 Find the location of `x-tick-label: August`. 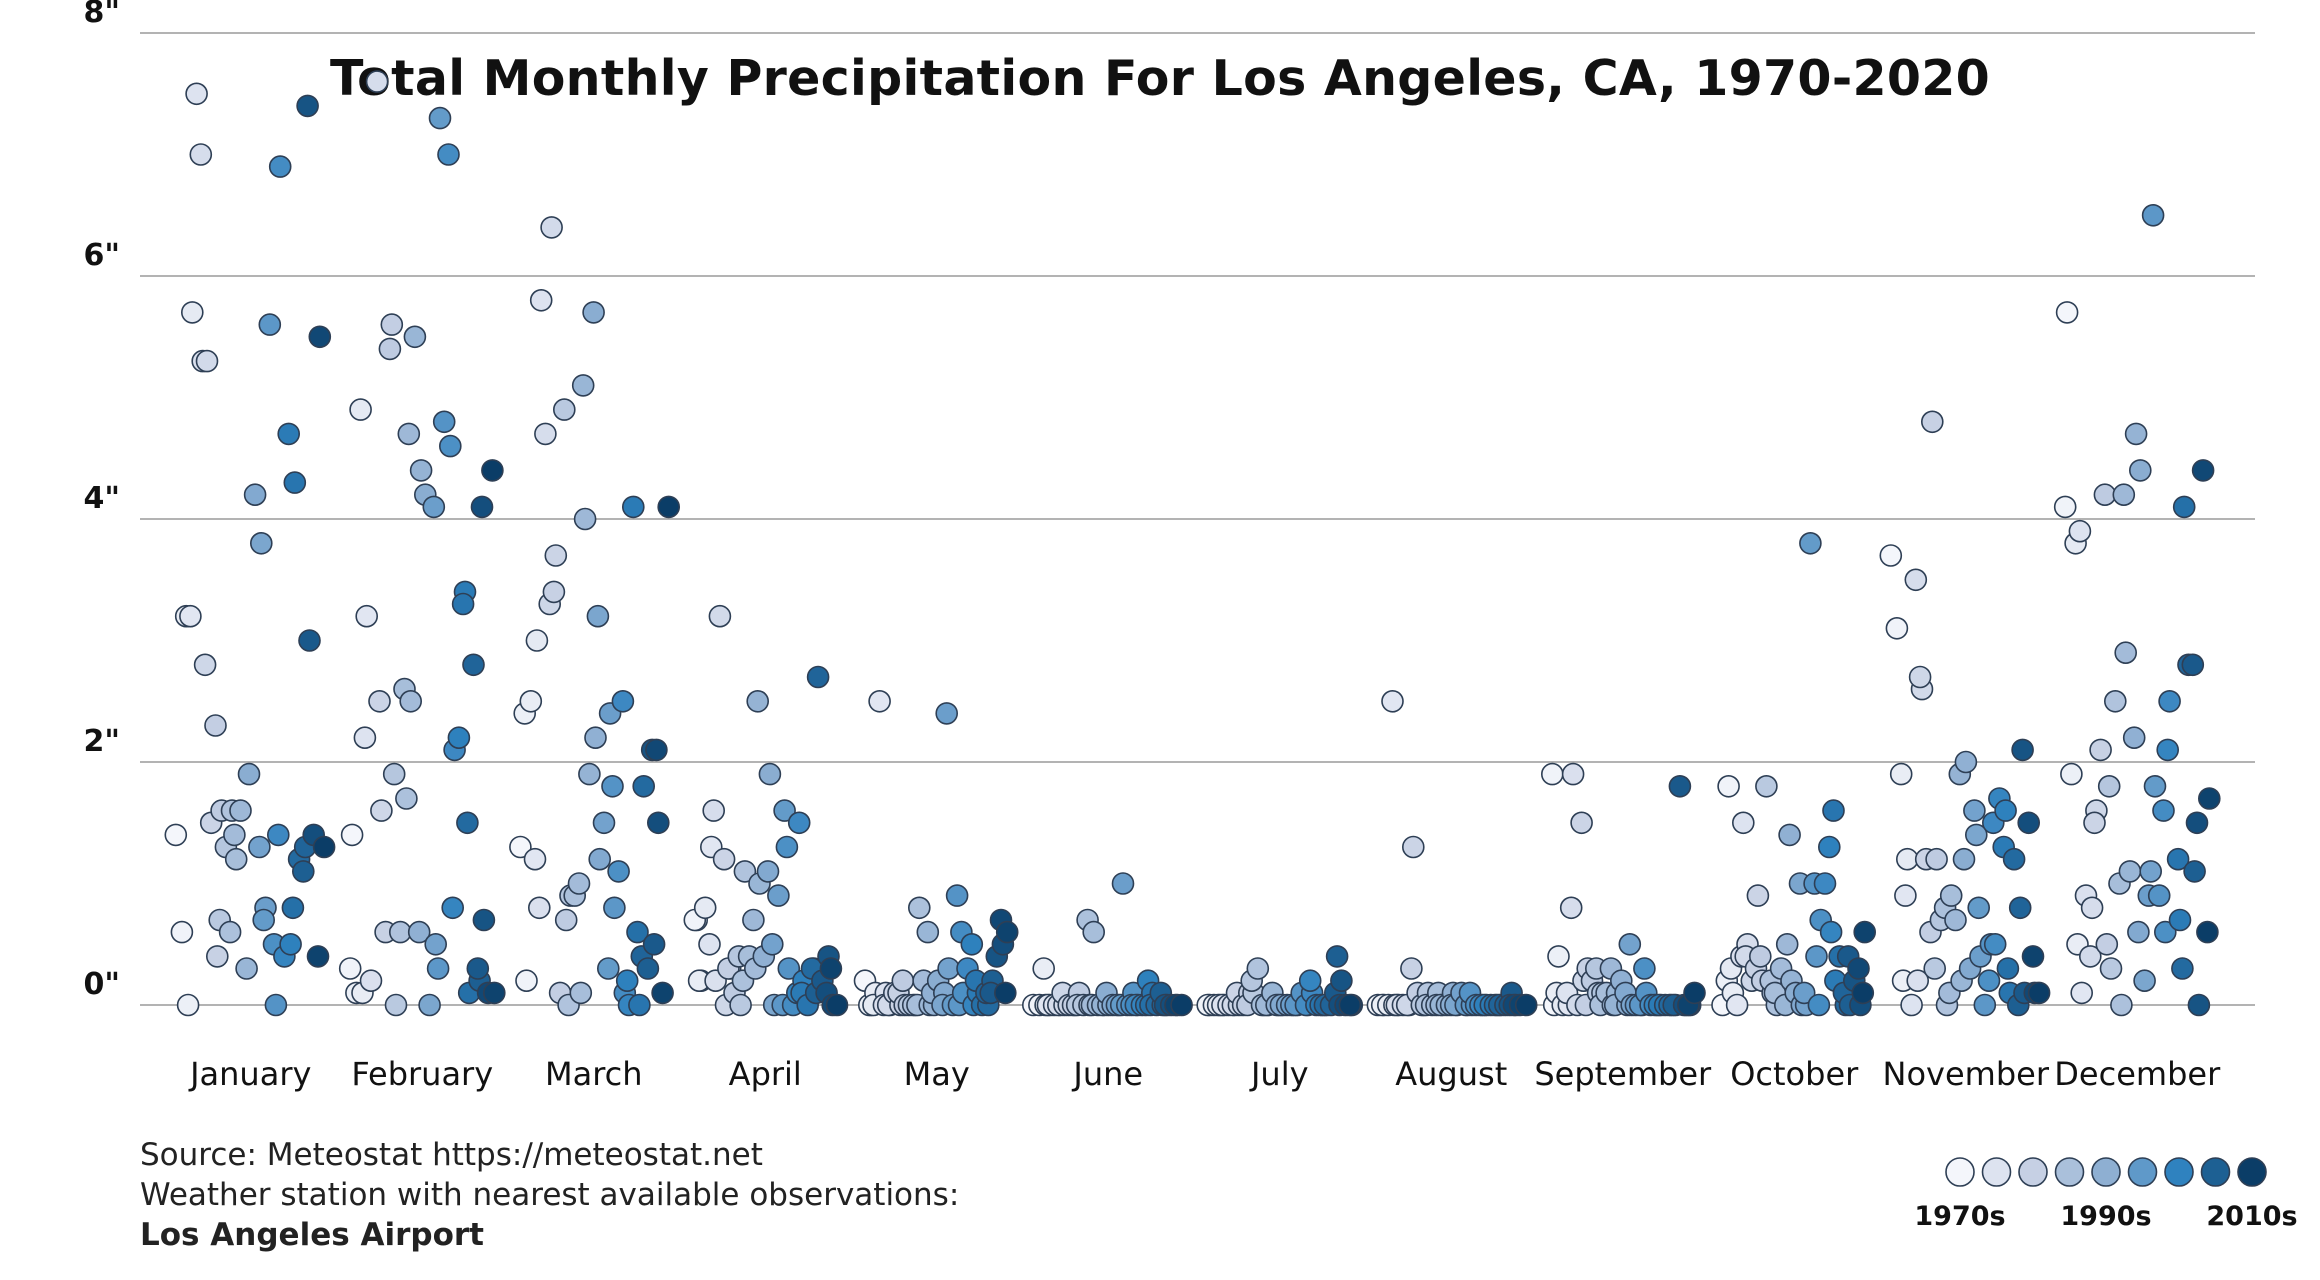

x-tick-label: August is located at coordinates (1451, 1074).